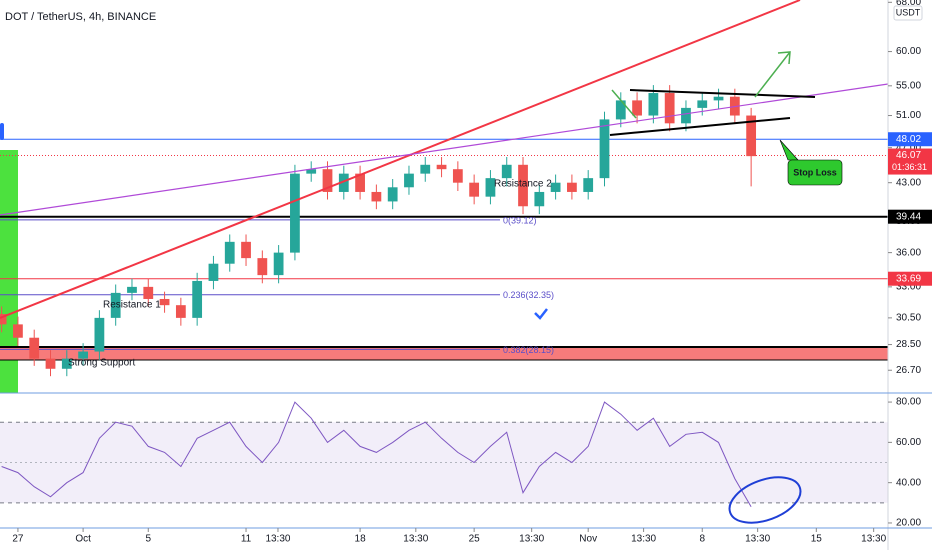 Image resolution: width=932 pixels, height=550 pixels. What do you see at coordinates (908, 523) in the screenshot?
I see `rsi-tick-label: 20.00` at bounding box center [908, 523].